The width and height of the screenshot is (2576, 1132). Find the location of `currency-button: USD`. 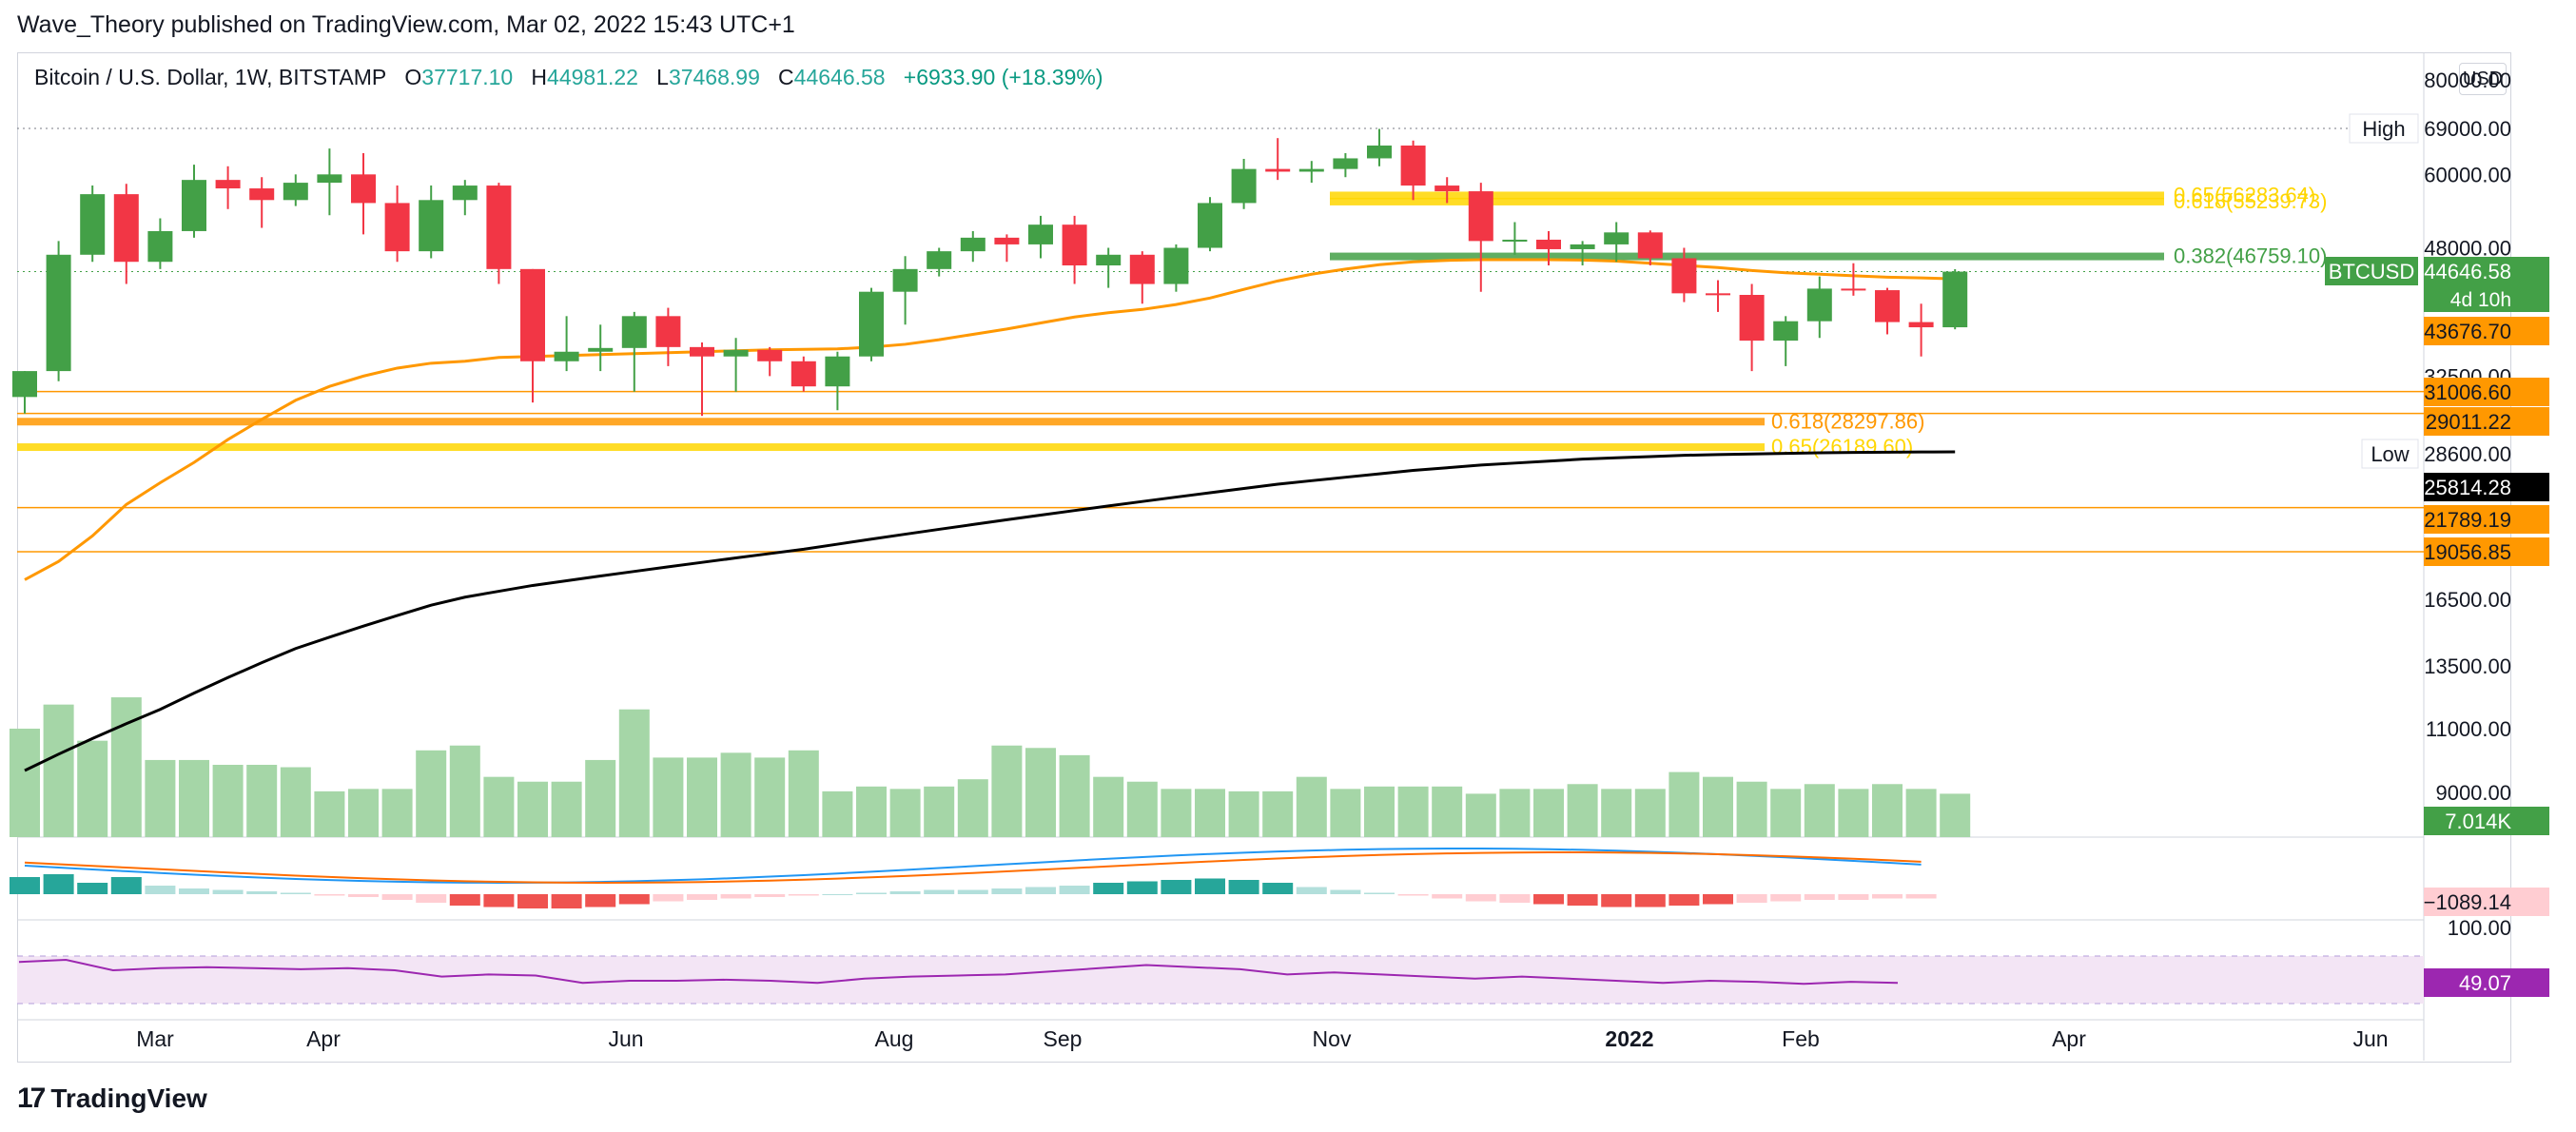

currency-button: USD is located at coordinates (2483, 79).